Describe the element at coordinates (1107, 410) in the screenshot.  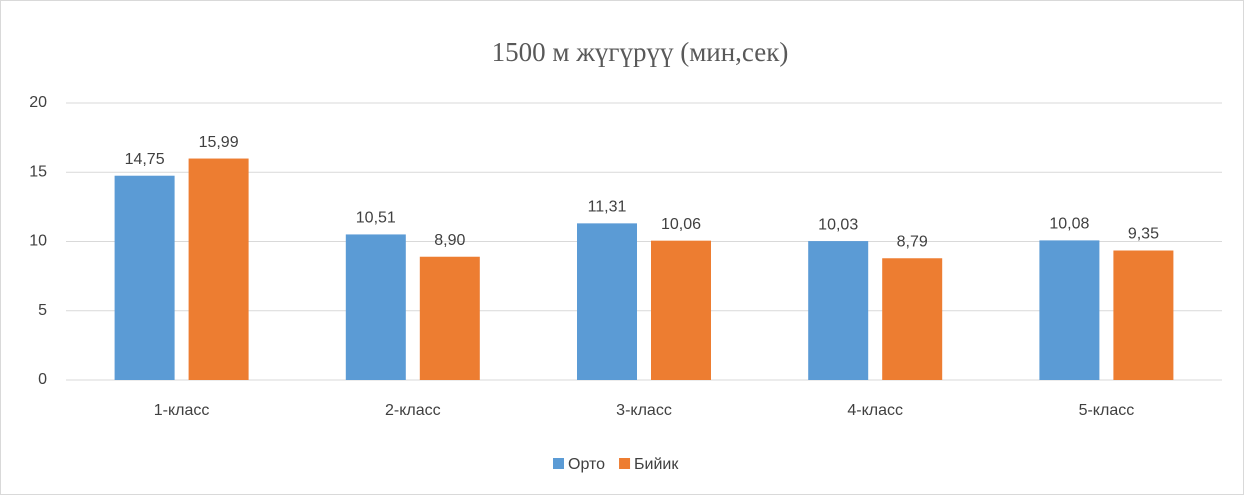
I see `x-tick-label: 5-класс` at that location.